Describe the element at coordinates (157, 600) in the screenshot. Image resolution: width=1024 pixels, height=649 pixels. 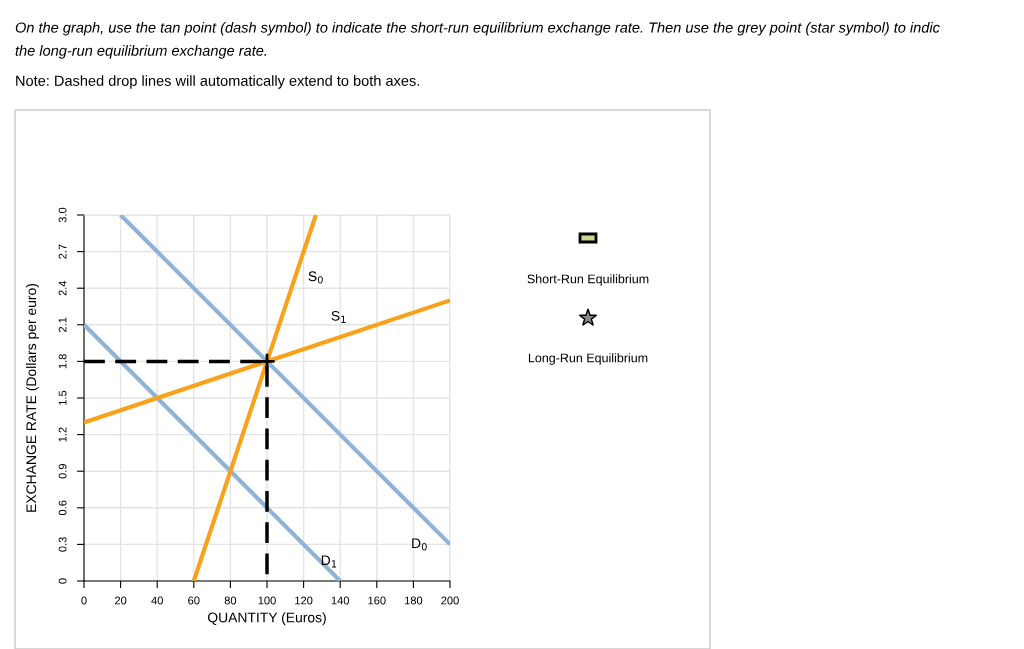
I see `x-tick-label: 40` at that location.